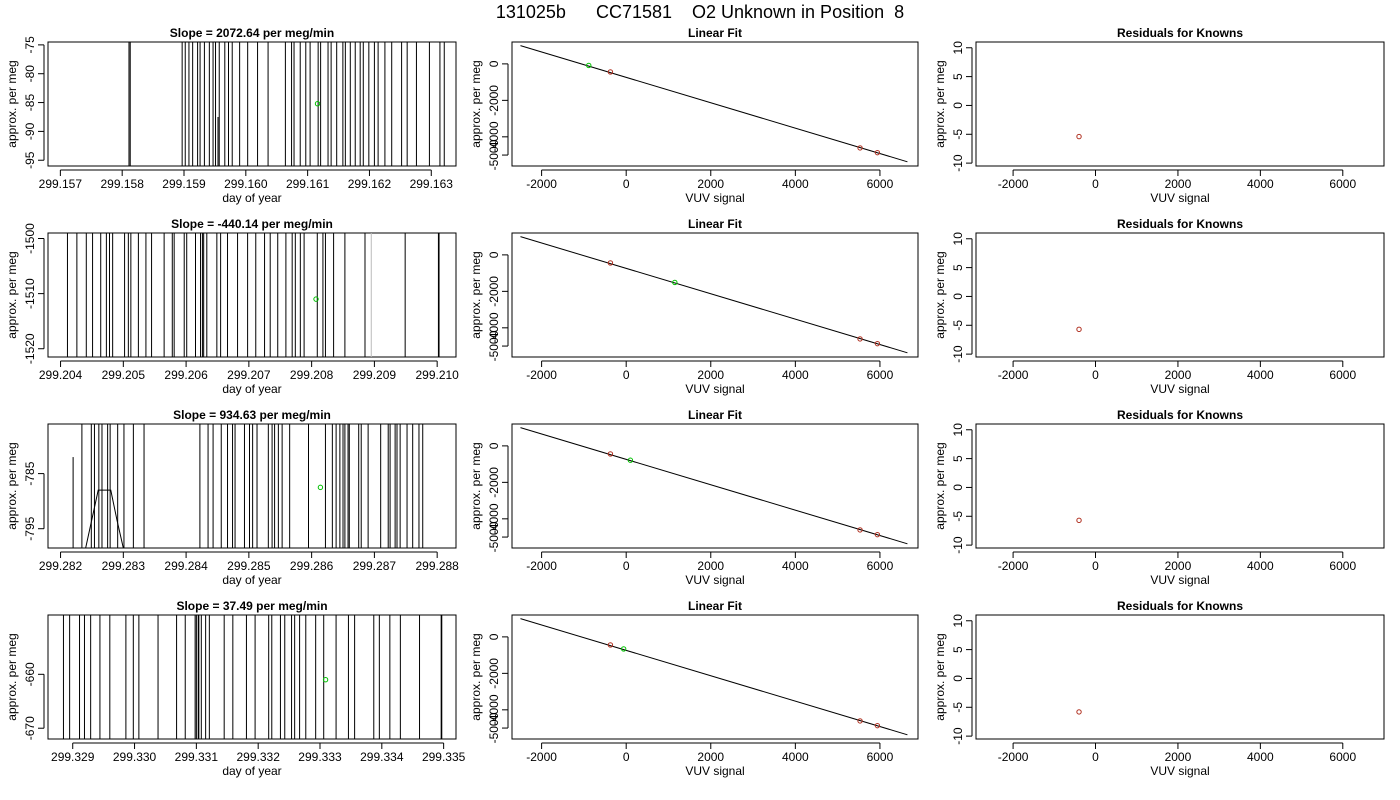  I want to click on page-title: 131025b CC71581 O2 Unknown in Position 8, so click(700, 12).